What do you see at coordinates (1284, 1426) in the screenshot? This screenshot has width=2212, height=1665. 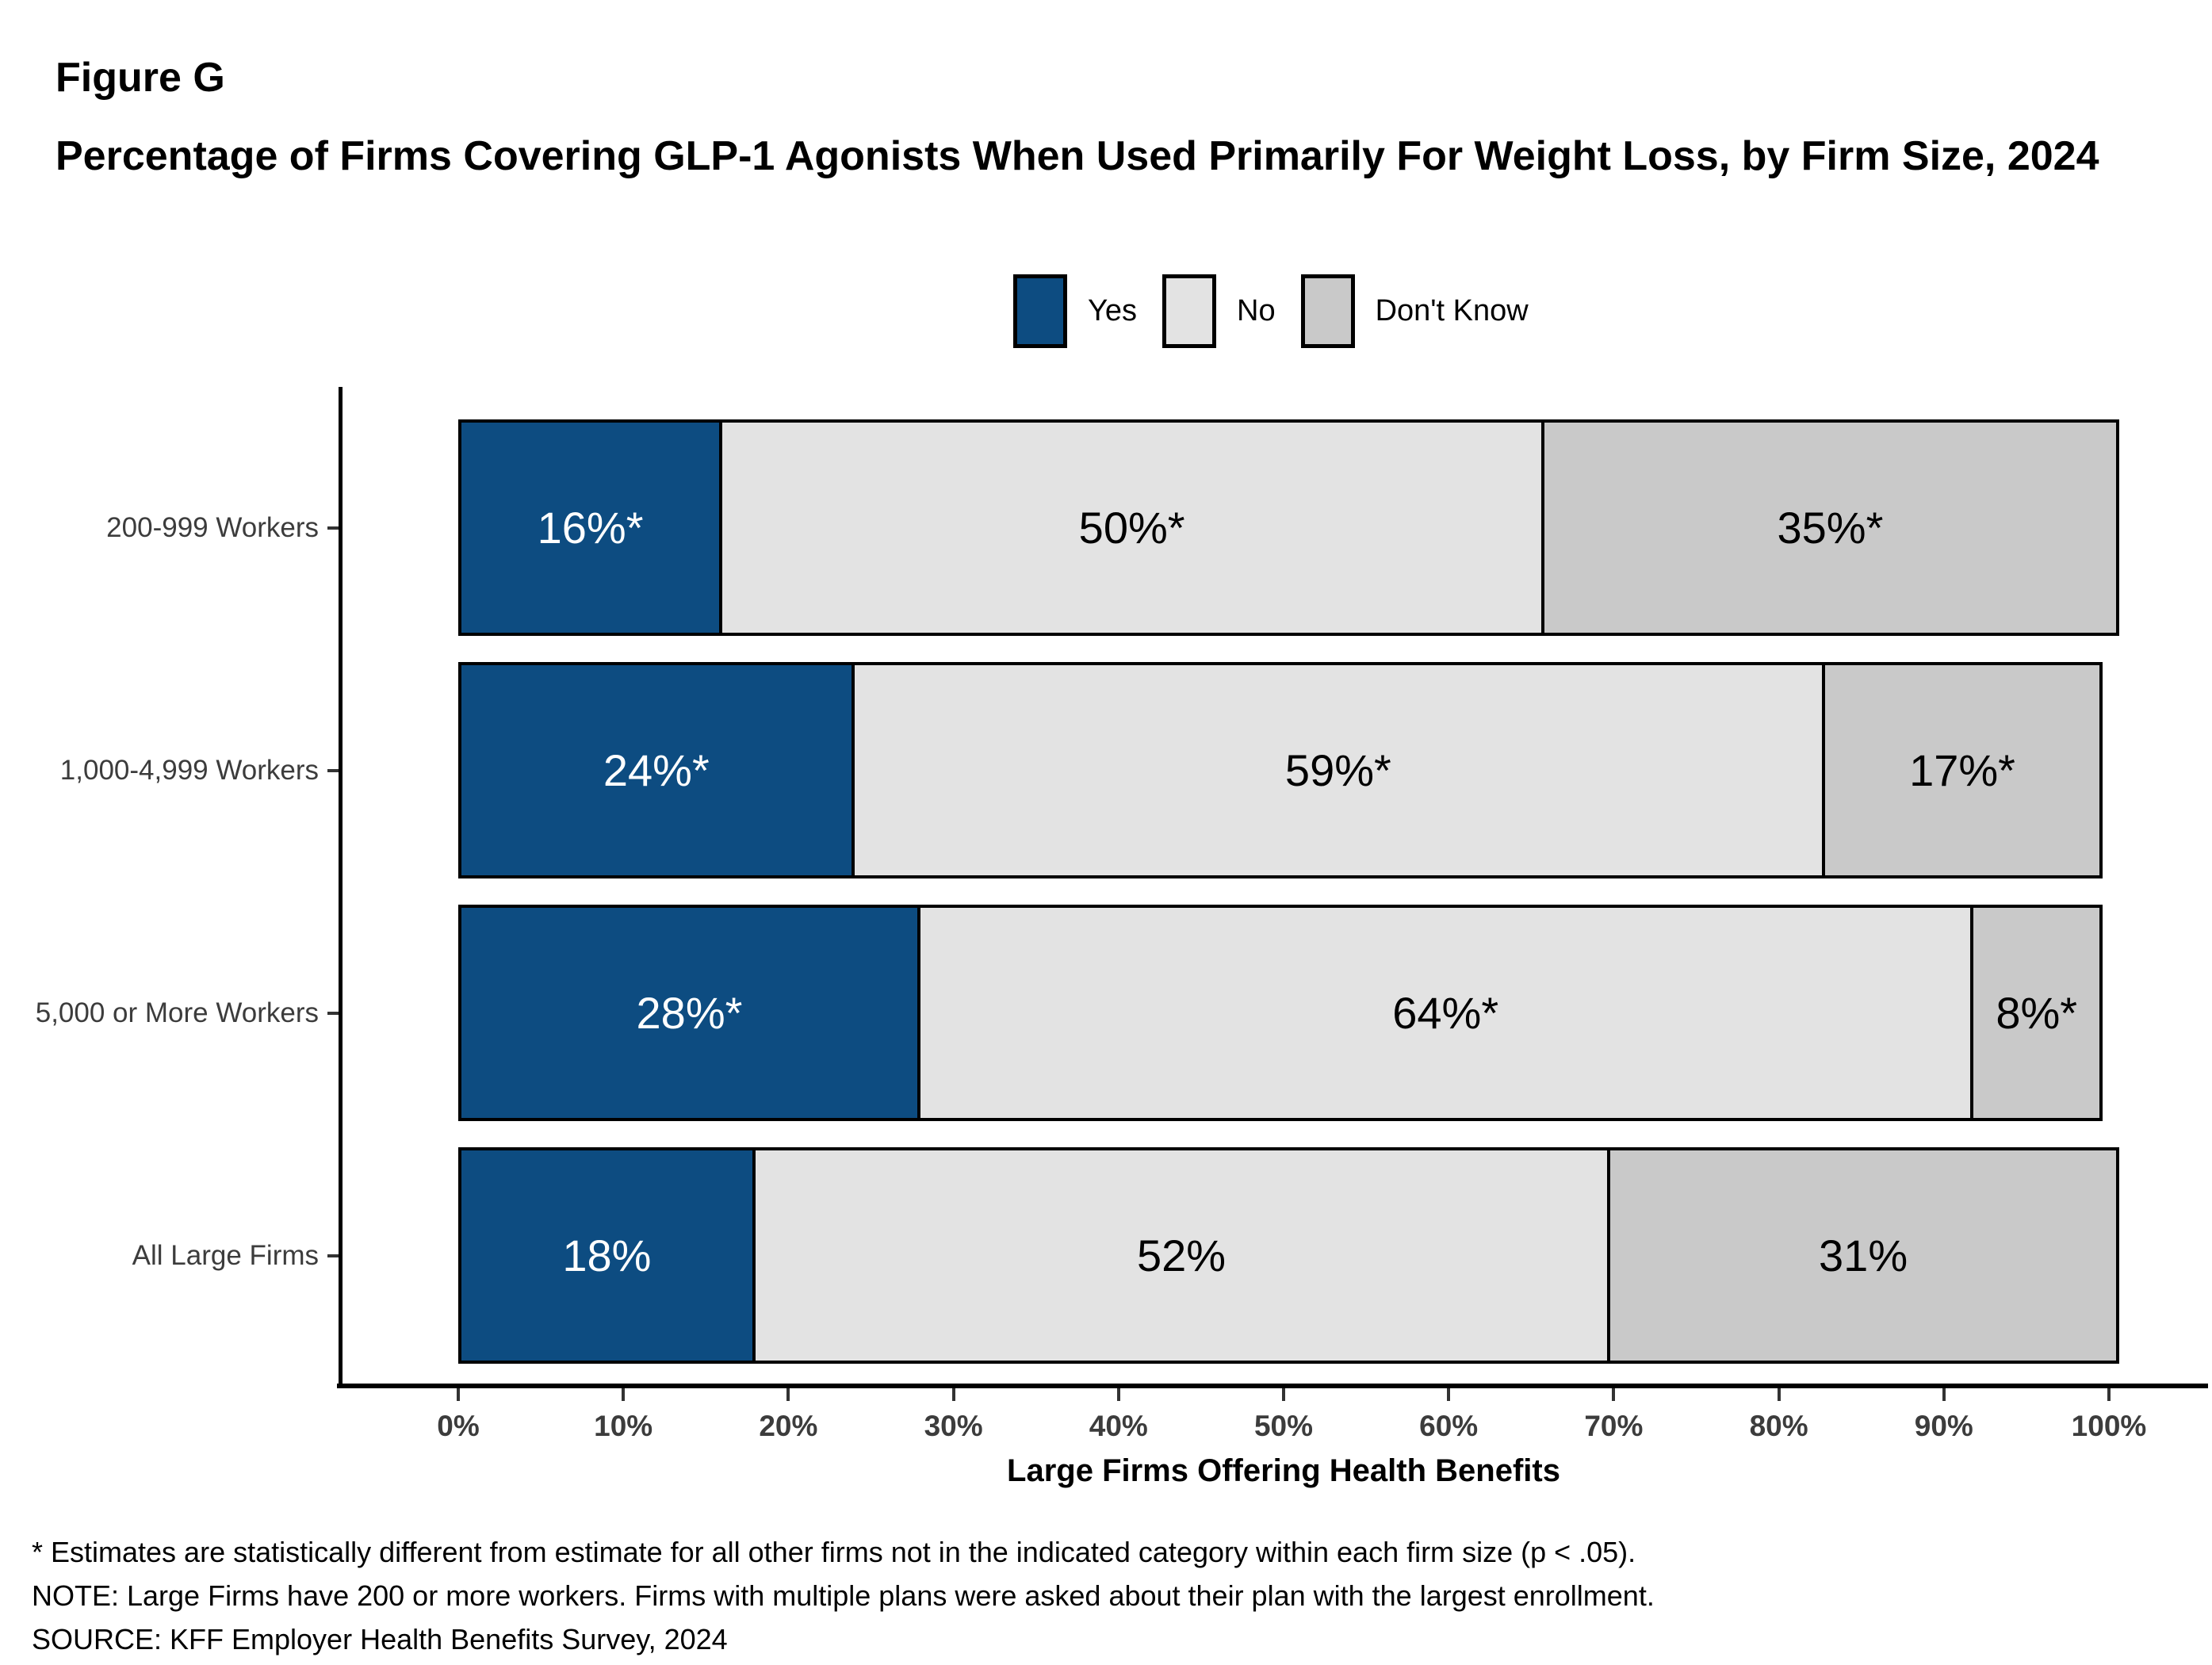 I see `x-axis-tick-label-50: 50%` at bounding box center [1284, 1426].